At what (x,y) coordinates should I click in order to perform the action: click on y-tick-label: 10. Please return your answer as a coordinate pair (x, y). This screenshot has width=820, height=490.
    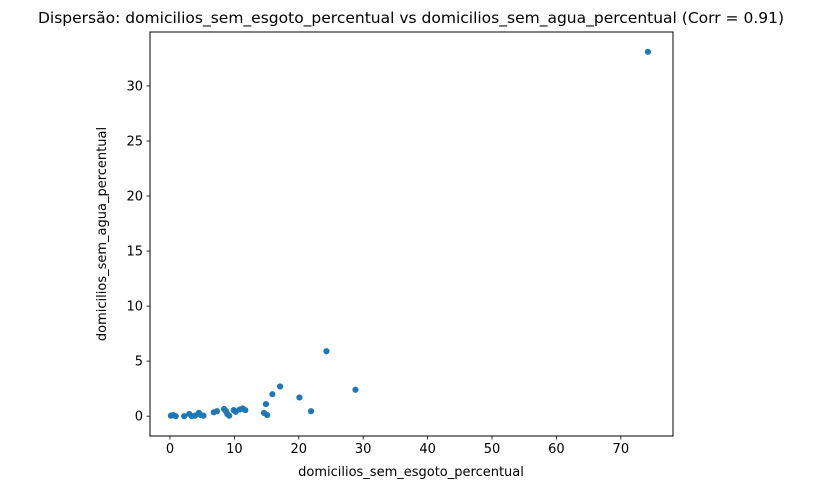
    Looking at the image, I should click on (134, 307).